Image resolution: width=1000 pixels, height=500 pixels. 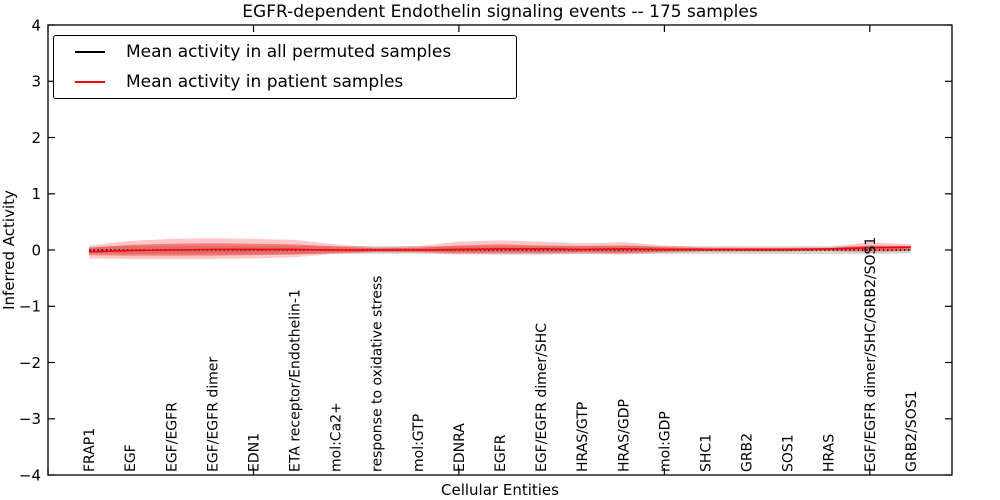 I want to click on x-category-label: HRAS/GTP, so click(x=583, y=437).